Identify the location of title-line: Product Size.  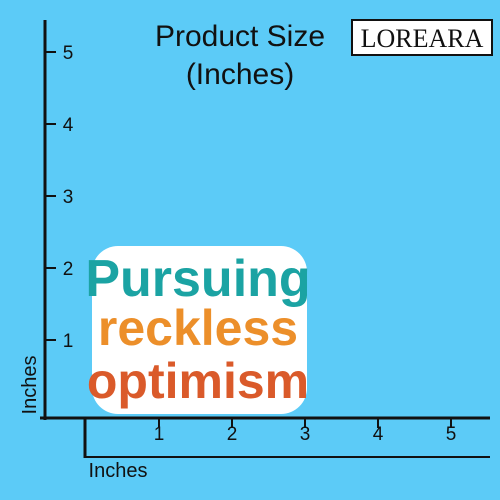
(240, 36).